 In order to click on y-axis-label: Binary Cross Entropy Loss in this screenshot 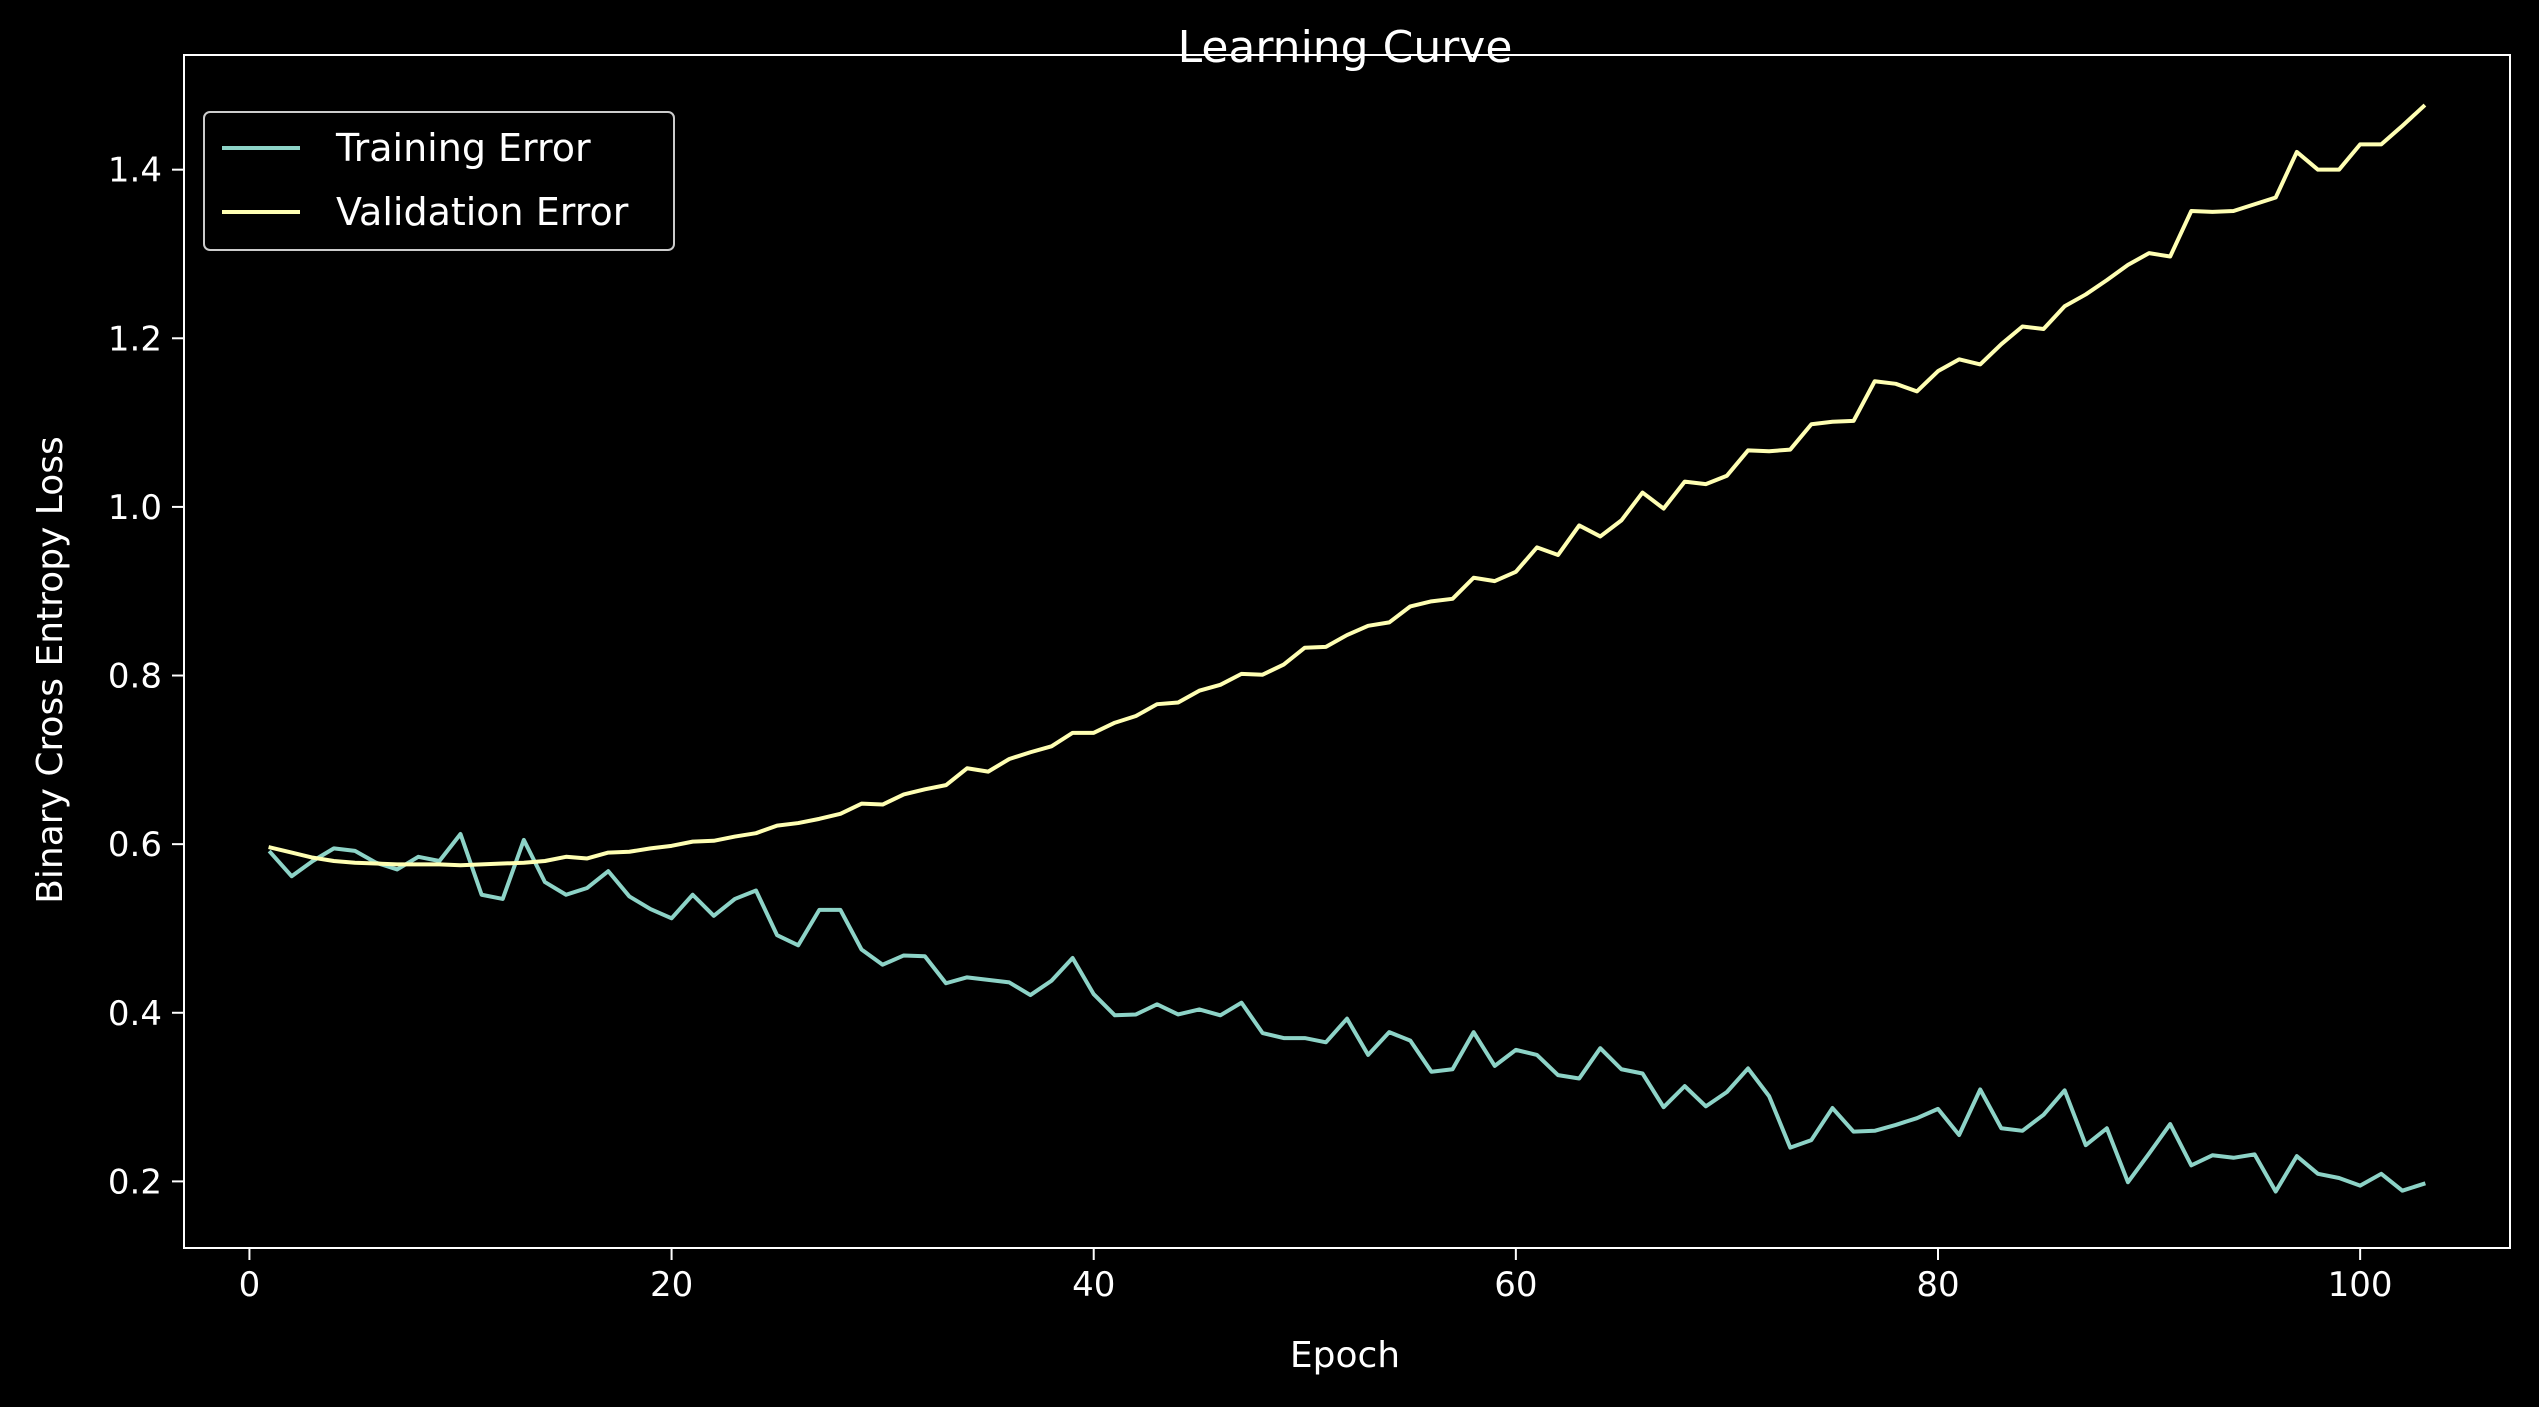, I will do `click(50, 670)`.